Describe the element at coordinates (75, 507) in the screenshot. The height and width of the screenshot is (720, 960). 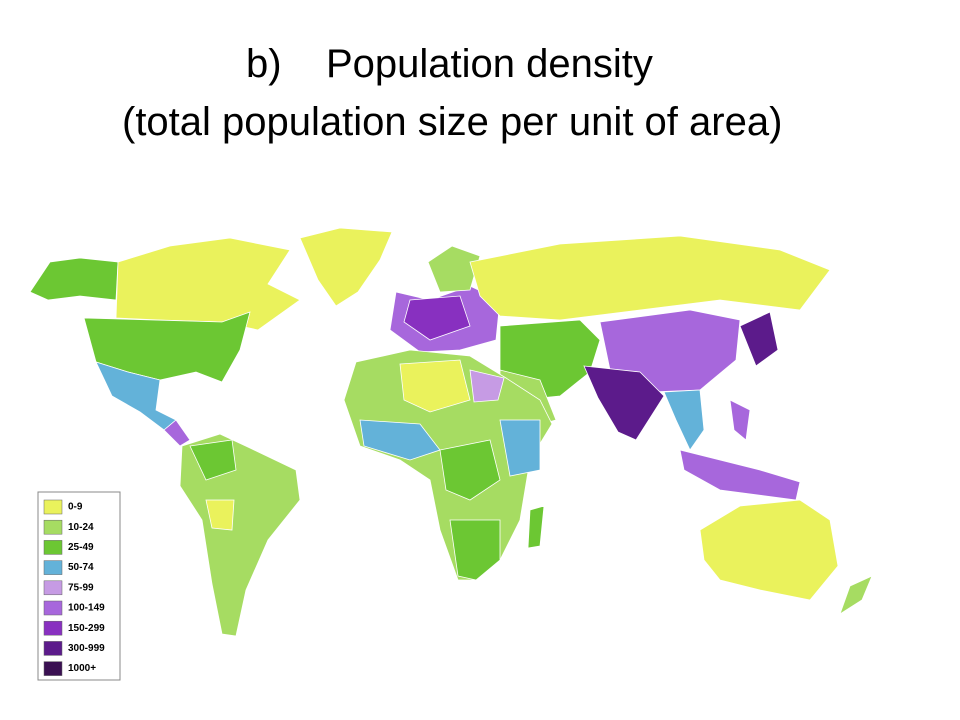
I see `legend-label: 0-9` at that location.